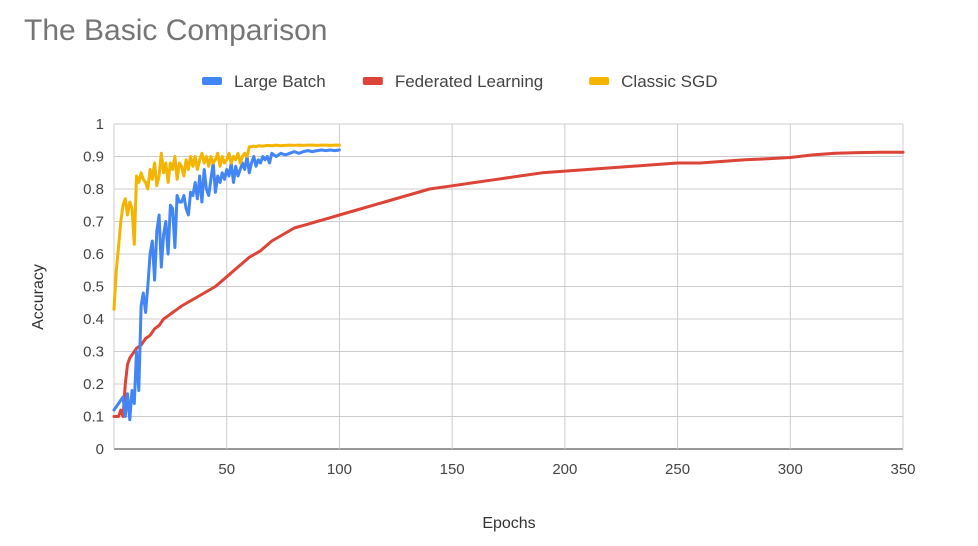  What do you see at coordinates (93, 384) in the screenshot?
I see `y-tick-label: 0.2` at bounding box center [93, 384].